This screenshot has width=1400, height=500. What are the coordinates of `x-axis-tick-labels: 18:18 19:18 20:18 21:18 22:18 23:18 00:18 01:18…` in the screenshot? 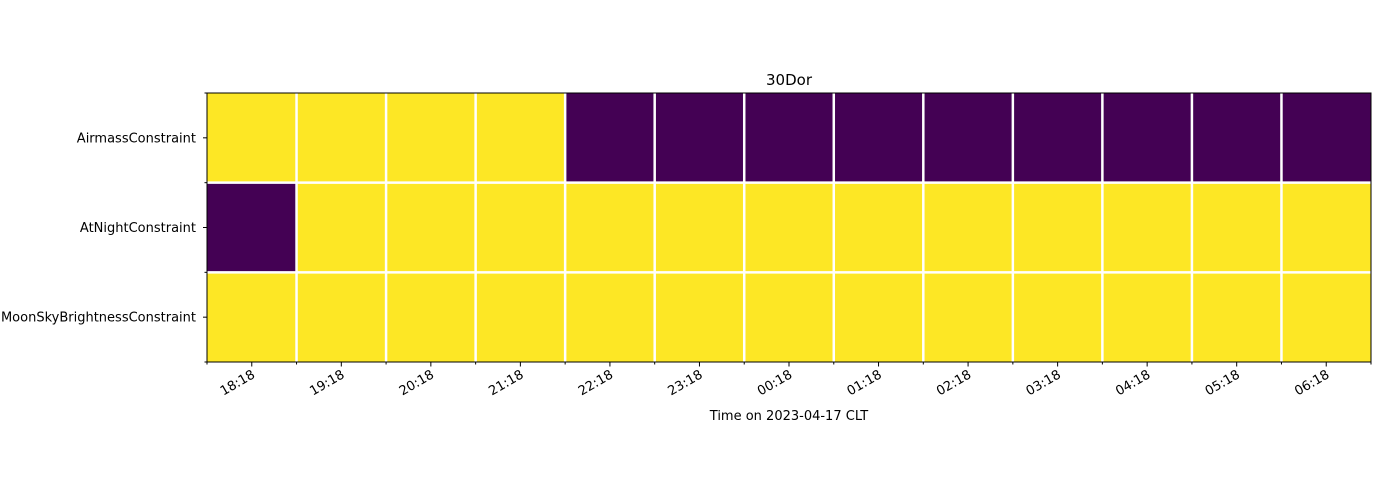 It's located at (775, 383).